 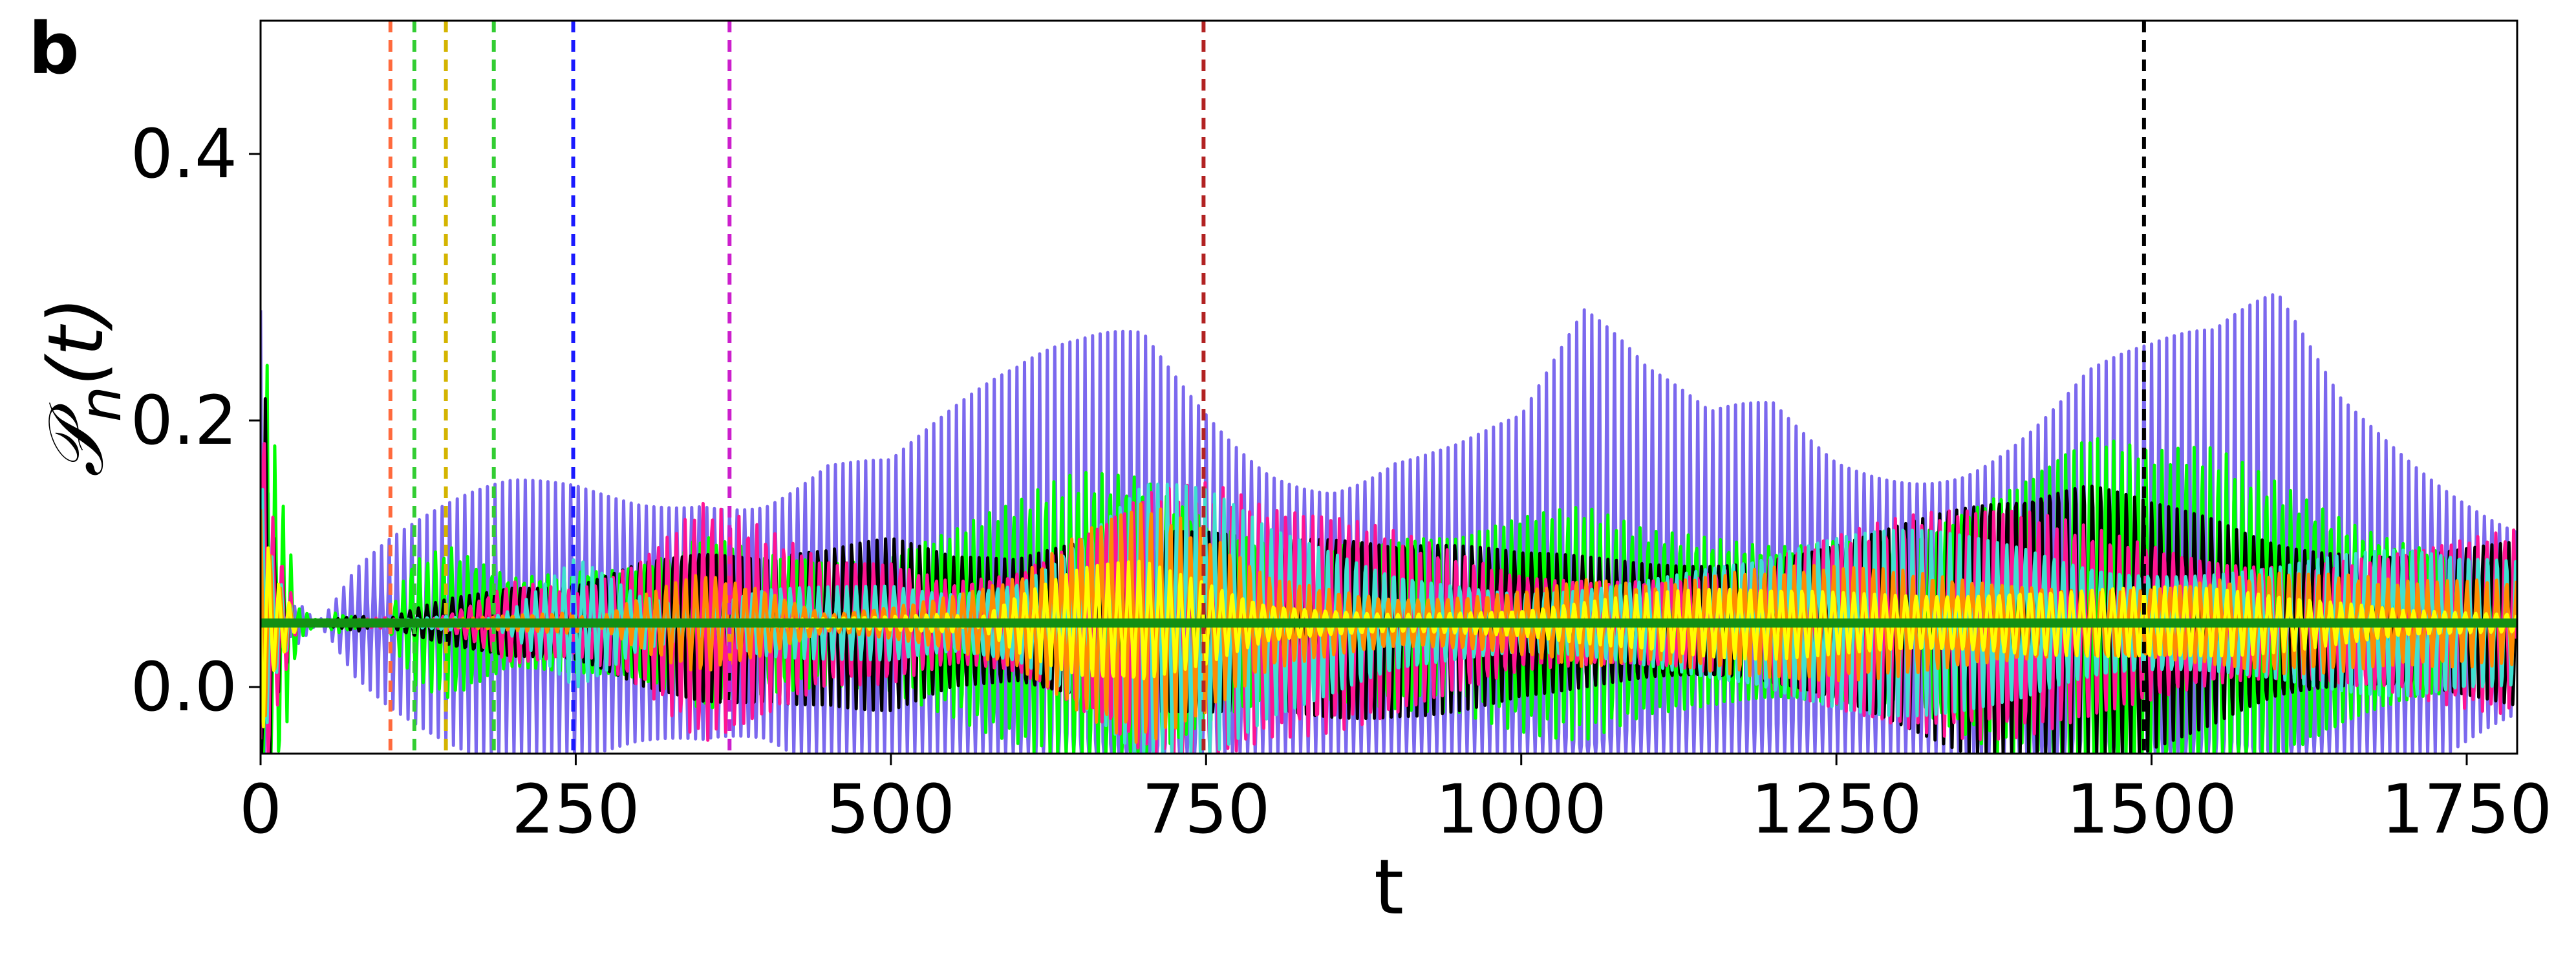 I want to click on y-tick-label: 0.0, so click(x=184, y=687).